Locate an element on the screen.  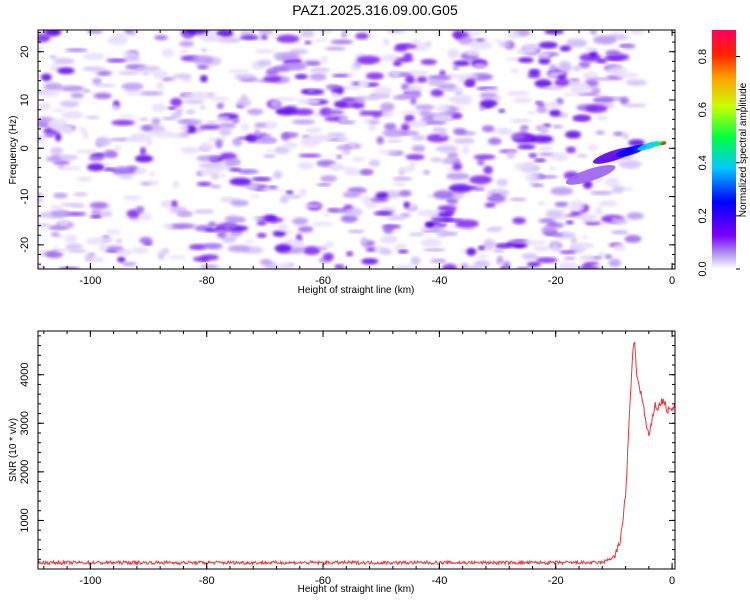
heatmap-y-tick-label: -10 is located at coordinates (25, 197).